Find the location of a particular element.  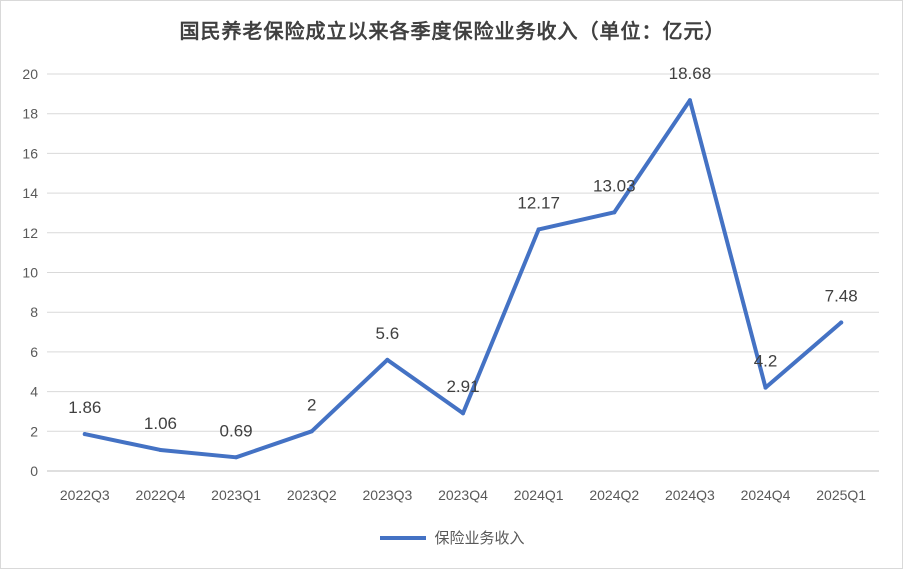

x-tick-label: 2023Q1 is located at coordinates (236, 495).